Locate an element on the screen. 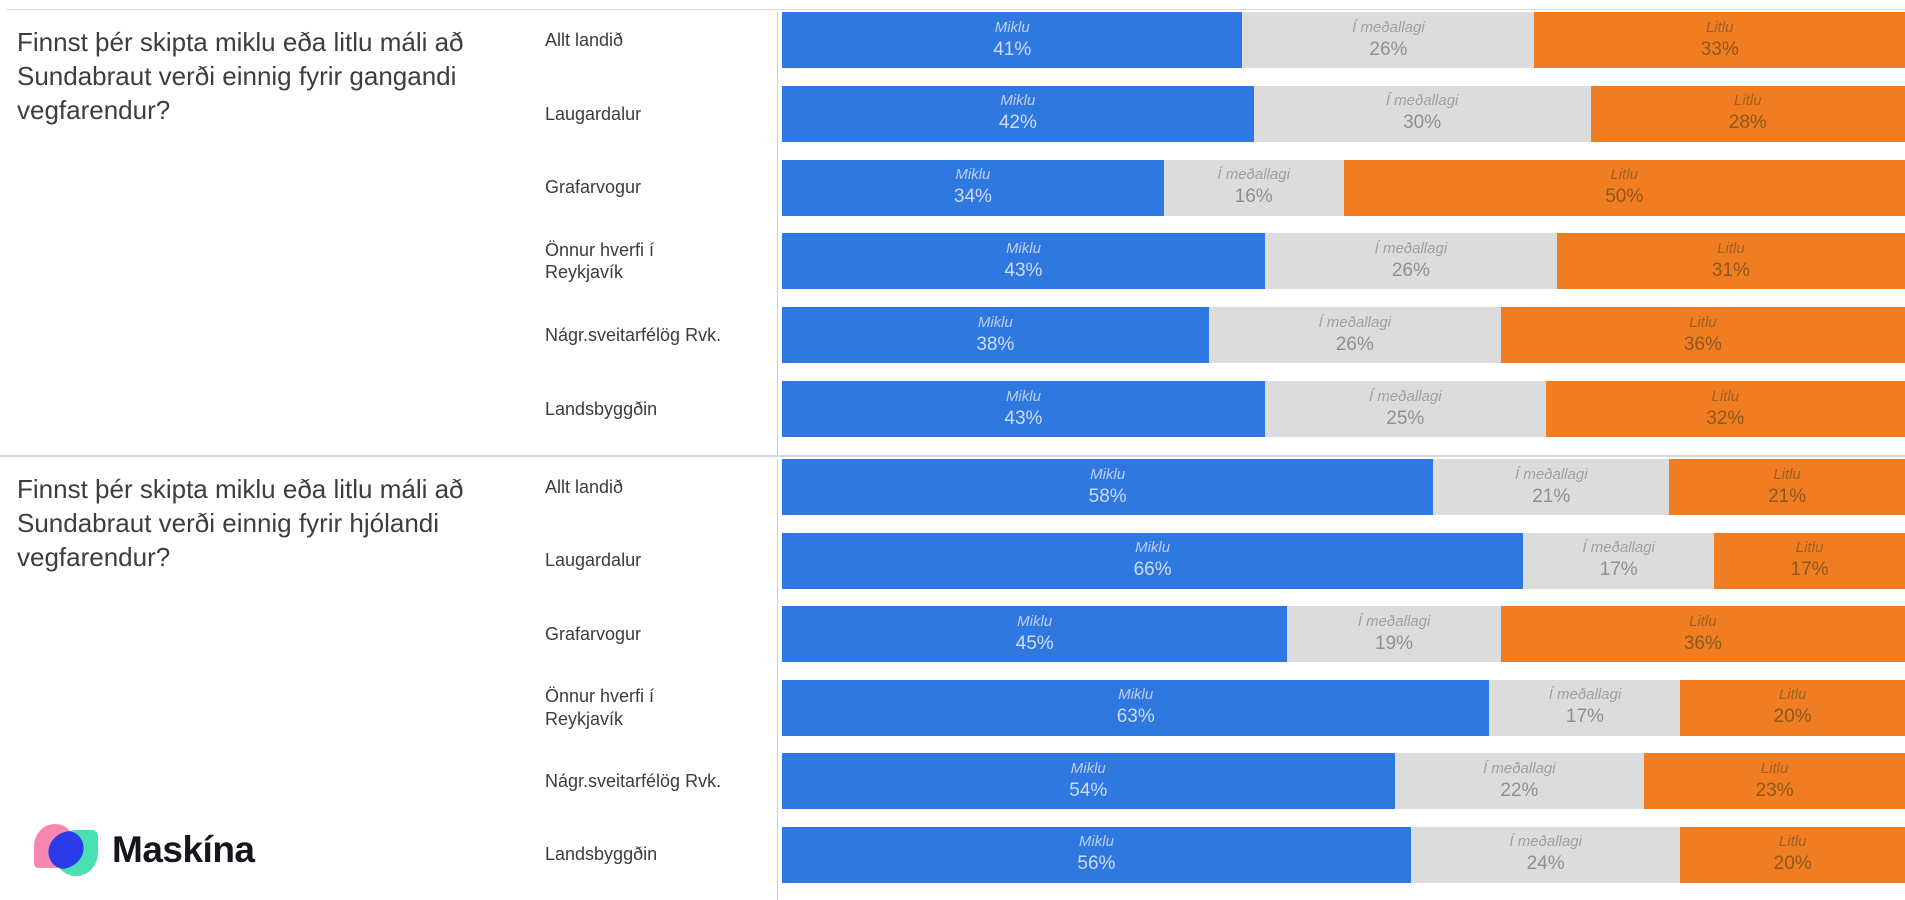 The height and width of the screenshot is (900, 1905). maskina-logo: Maskína is located at coordinates (144, 850).